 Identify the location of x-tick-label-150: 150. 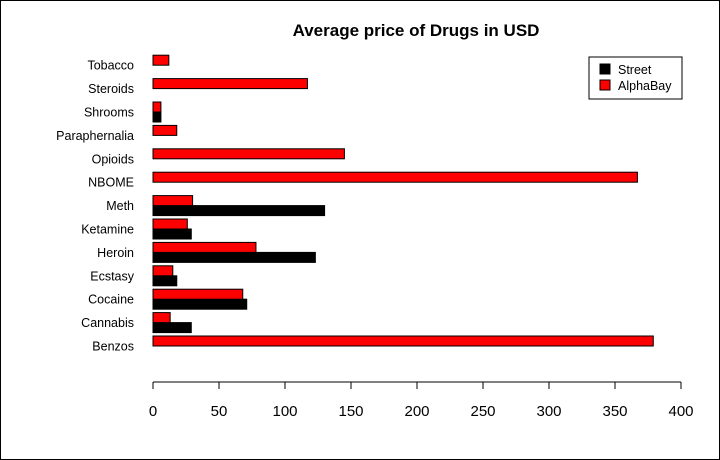
(350, 411).